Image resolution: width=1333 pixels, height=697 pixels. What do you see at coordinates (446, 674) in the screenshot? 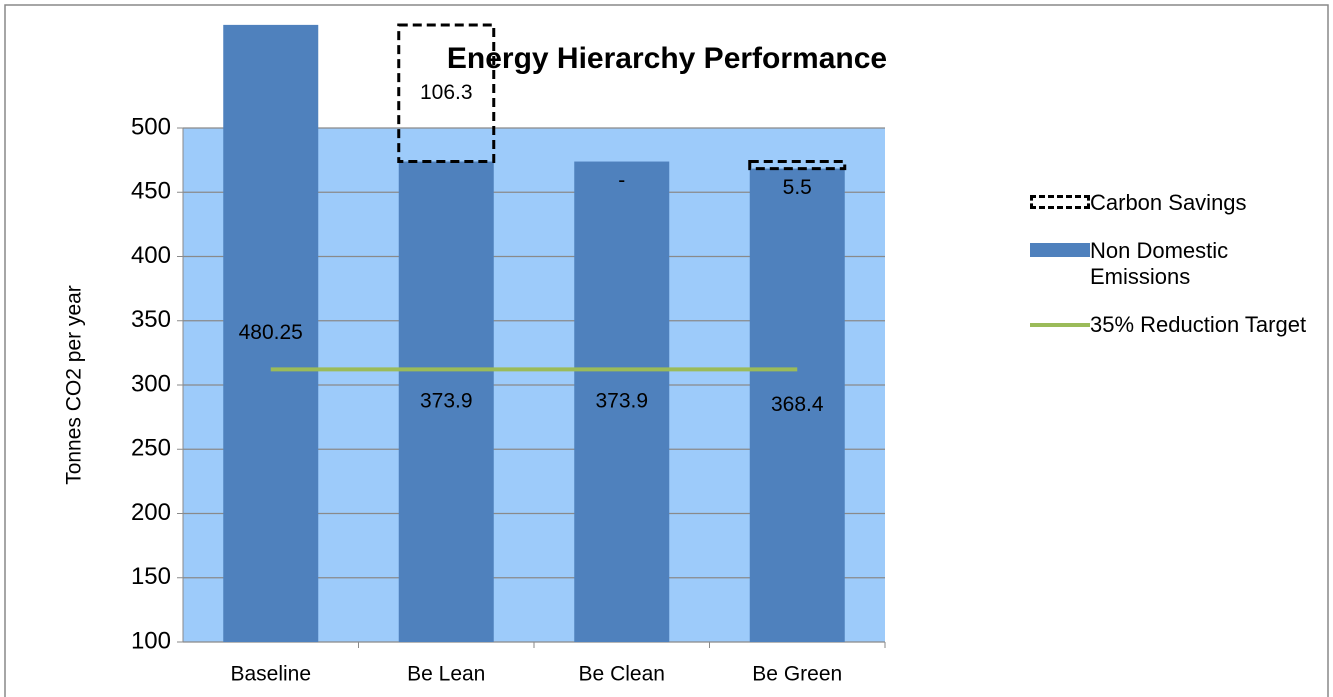
I see `x-tick-label: Be Lean` at bounding box center [446, 674].